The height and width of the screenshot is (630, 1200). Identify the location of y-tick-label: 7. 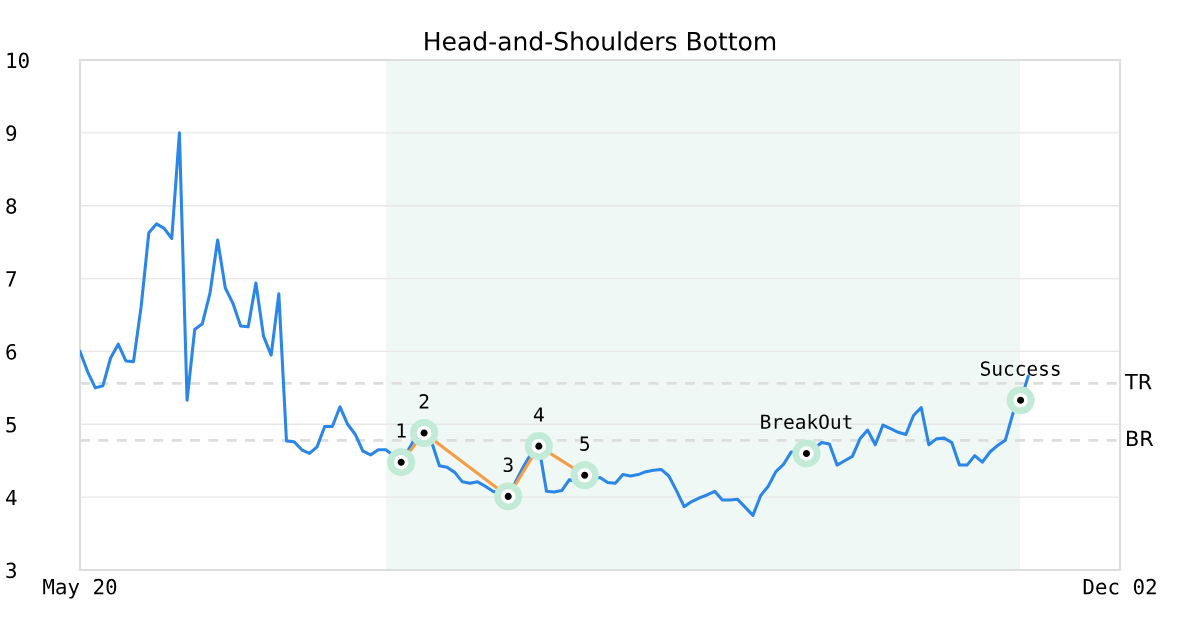
(11, 279).